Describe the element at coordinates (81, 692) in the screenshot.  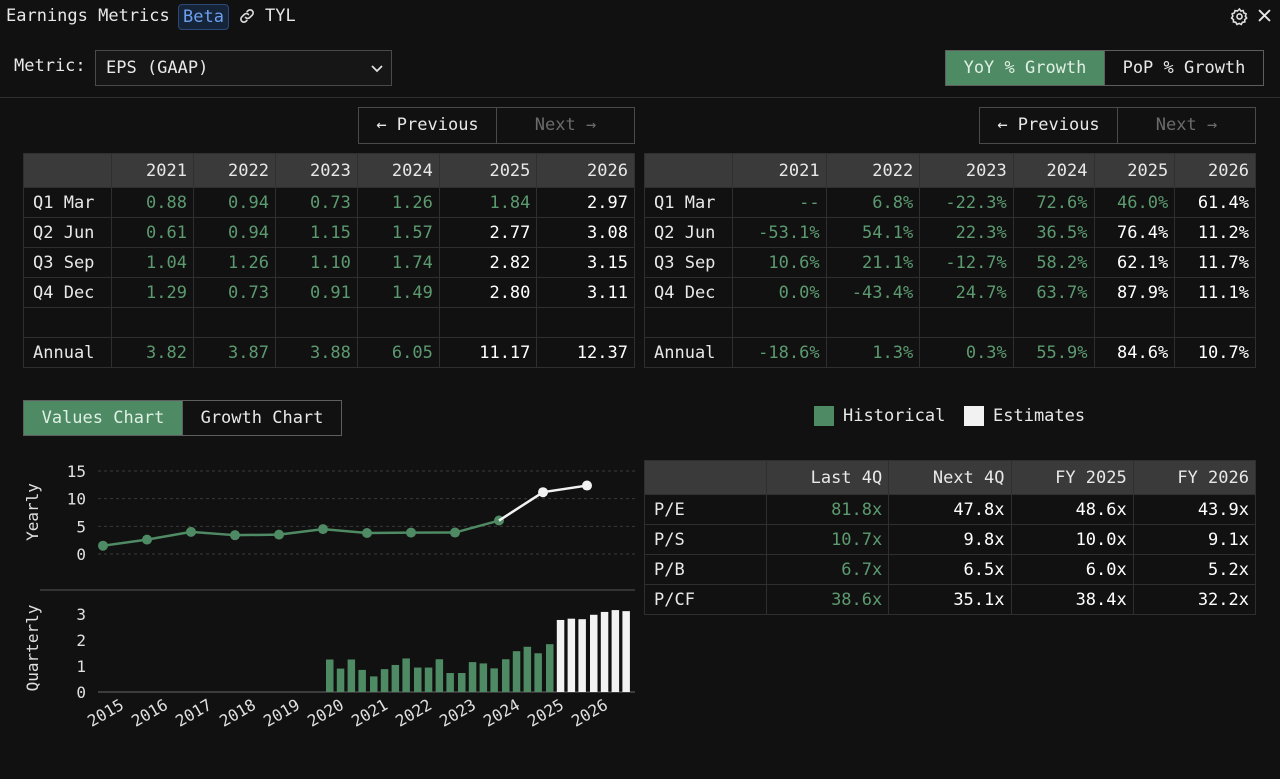
I see `quarterly-tick-label: 0` at that location.